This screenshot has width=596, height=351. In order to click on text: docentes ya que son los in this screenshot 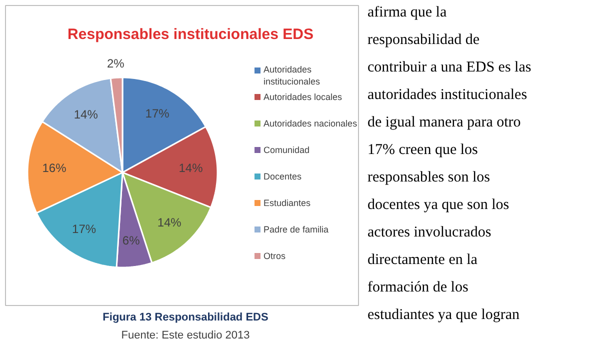, I will do `click(439, 205)`.